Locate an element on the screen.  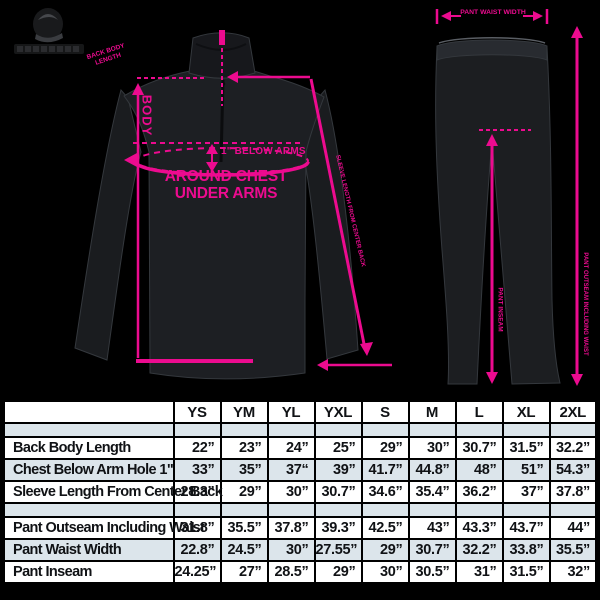
cell: 54.3” is located at coordinates (573, 470).